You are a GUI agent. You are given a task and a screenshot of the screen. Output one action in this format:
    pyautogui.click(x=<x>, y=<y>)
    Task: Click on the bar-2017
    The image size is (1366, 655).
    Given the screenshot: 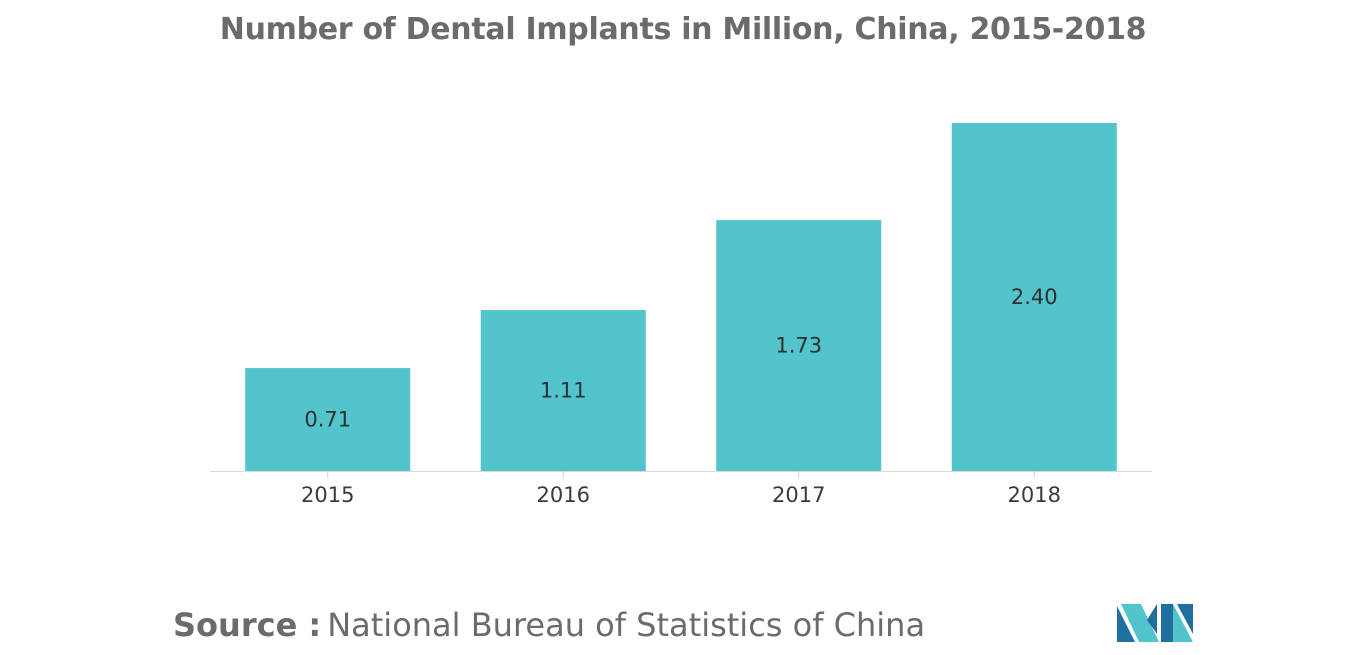 What is the action you would take?
    pyautogui.click(x=799, y=345)
    